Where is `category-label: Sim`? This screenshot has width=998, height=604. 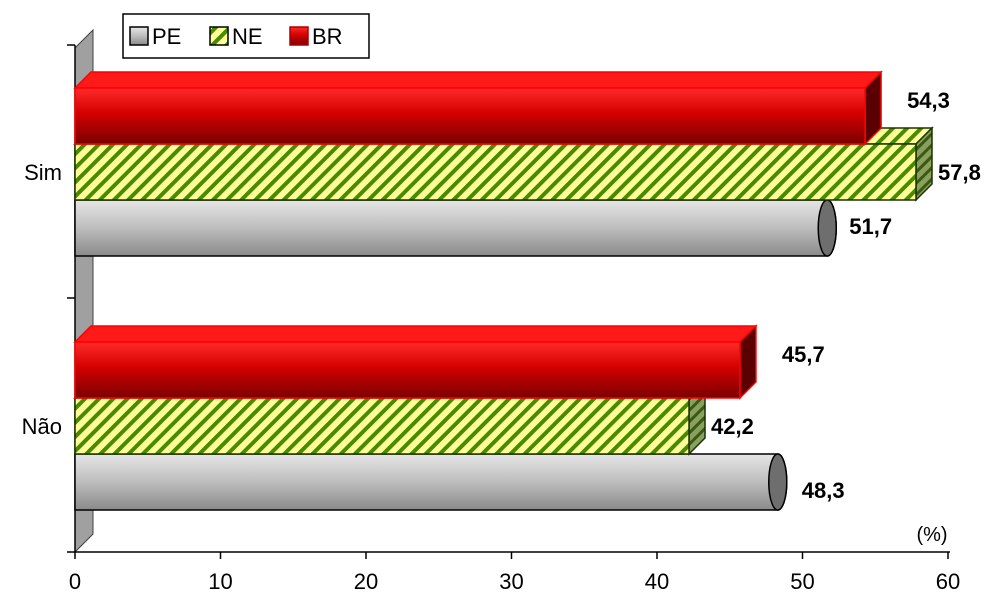 category-label: Sim is located at coordinates (43, 172).